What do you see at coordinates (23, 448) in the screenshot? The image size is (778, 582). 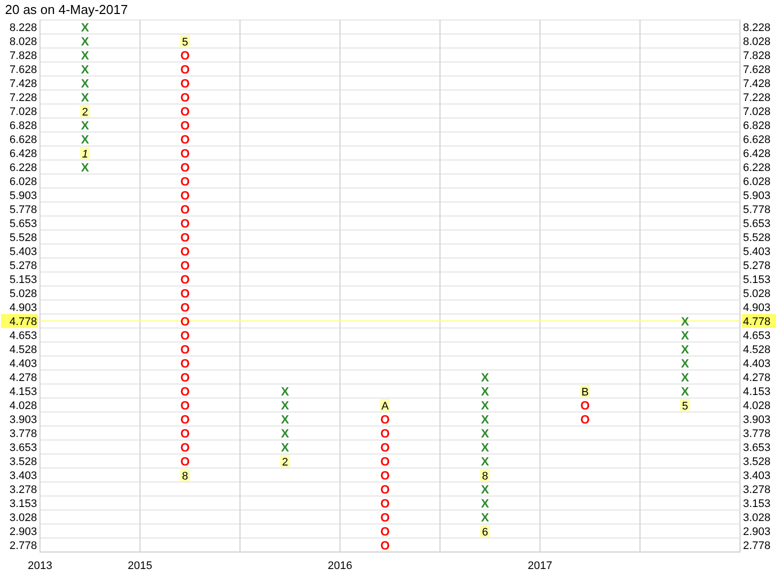 I see `y-tick-label: 3.653` at bounding box center [23, 448].